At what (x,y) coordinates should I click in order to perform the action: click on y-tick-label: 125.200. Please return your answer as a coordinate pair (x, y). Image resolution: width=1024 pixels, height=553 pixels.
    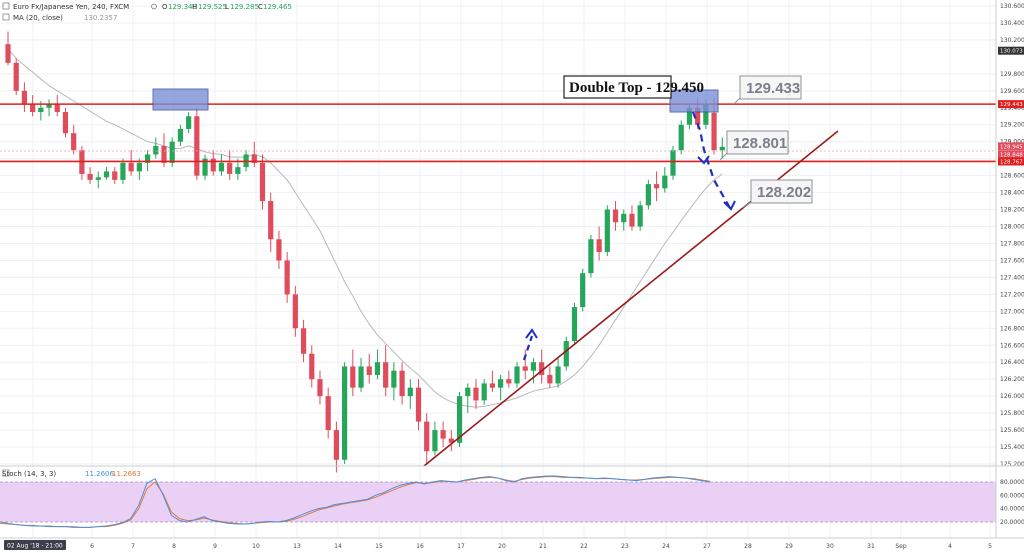
    Looking at the image, I should click on (1012, 464).